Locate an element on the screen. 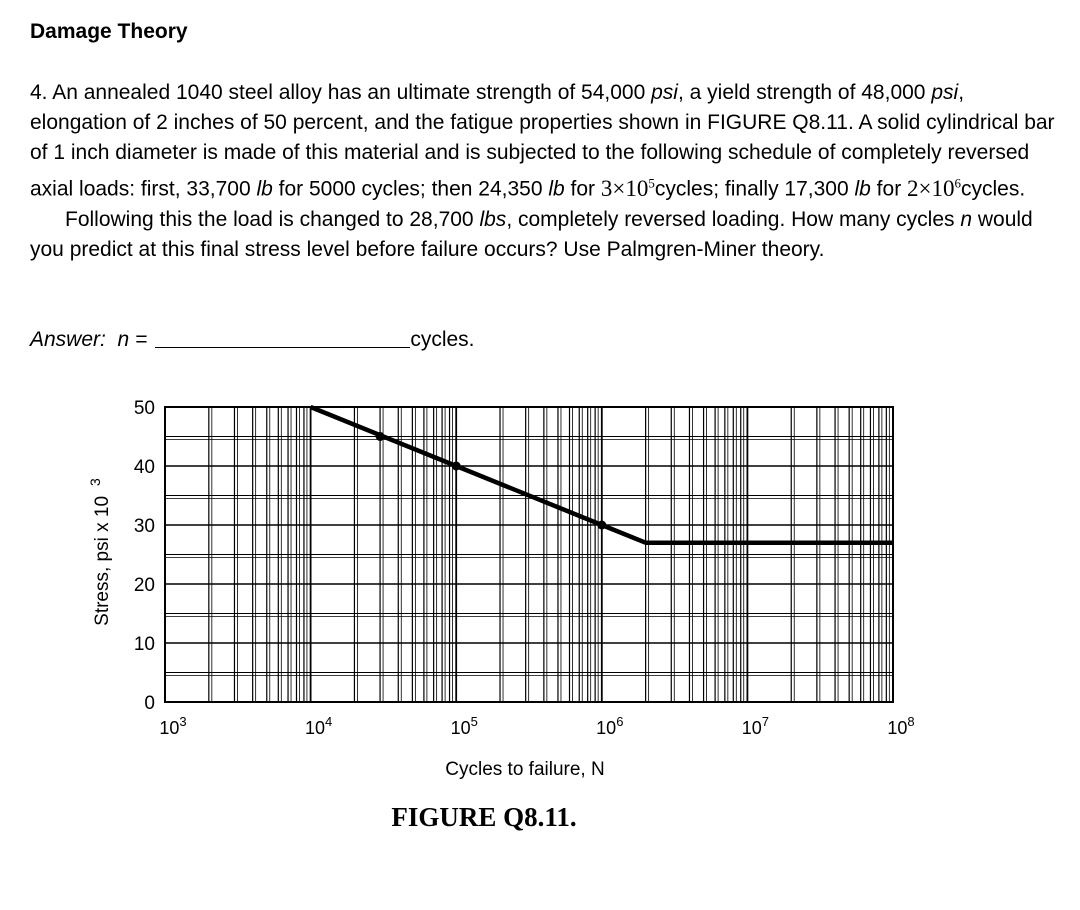 The width and height of the screenshot is (1080, 910). answer-blank is located at coordinates (283, 338).